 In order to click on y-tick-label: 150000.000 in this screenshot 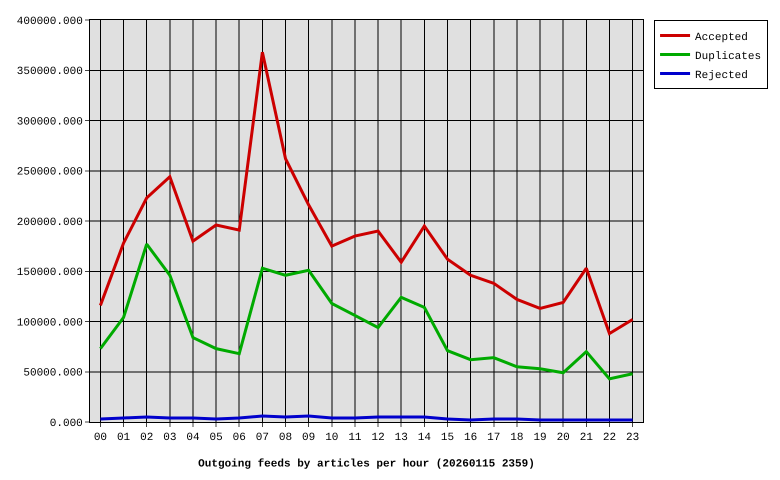, I will do `click(49, 273)`.